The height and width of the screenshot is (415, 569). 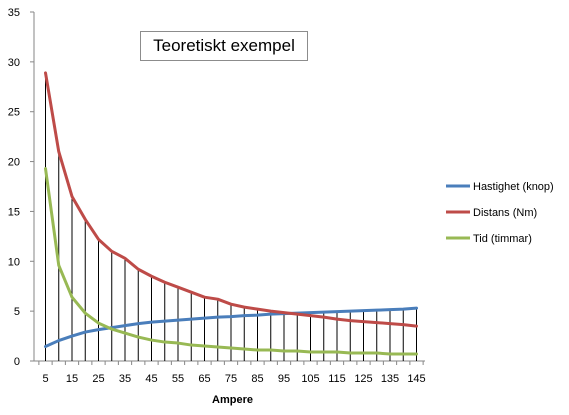 I want to click on y-axis-ticks: 0 5 10 15 20 25 30 35, so click(x=21, y=187).